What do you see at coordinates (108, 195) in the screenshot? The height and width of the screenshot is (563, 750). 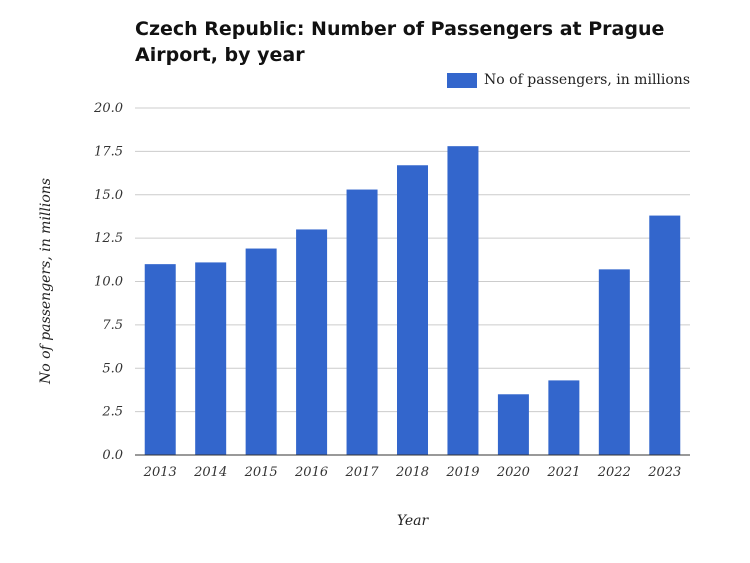 I see `y-tick-label: 15.0` at bounding box center [108, 195].